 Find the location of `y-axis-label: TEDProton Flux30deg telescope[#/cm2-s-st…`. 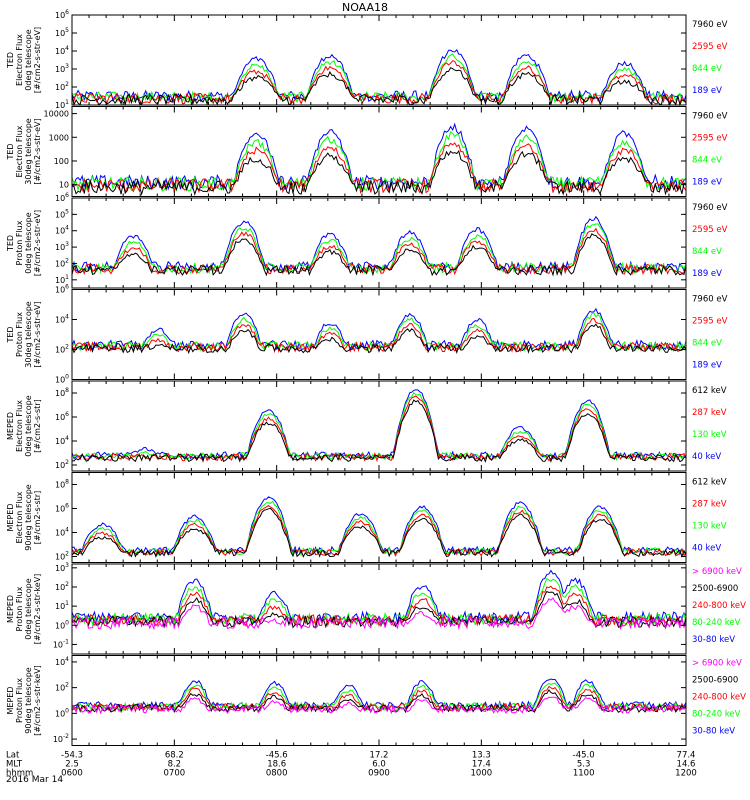

y-axis-label: TEDProton Flux30deg telescope[#/cm2-s-st… is located at coordinates (24, 334).